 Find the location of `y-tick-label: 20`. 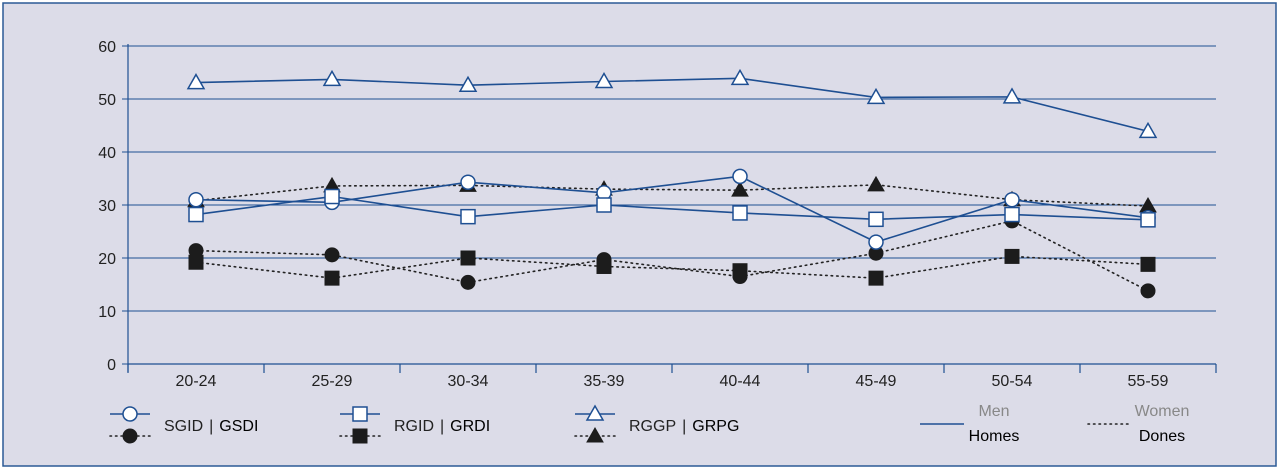

y-tick-label: 20 is located at coordinates (107, 259).